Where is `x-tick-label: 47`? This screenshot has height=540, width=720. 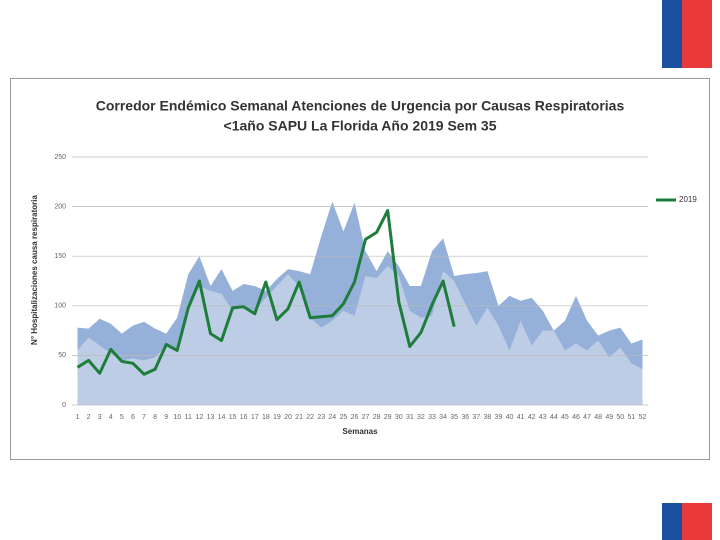 x-tick-label: 47 is located at coordinates (587, 417).